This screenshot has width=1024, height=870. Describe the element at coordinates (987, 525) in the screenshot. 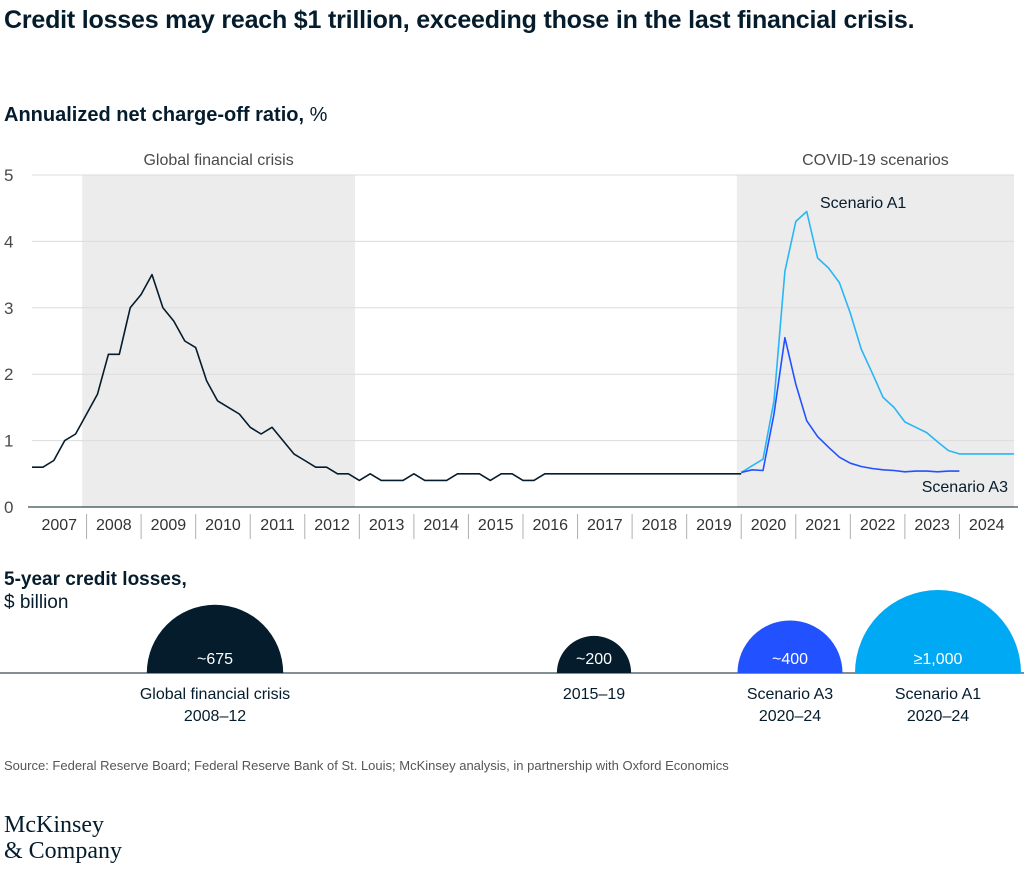

I see `x-tick-label: 2024` at that location.